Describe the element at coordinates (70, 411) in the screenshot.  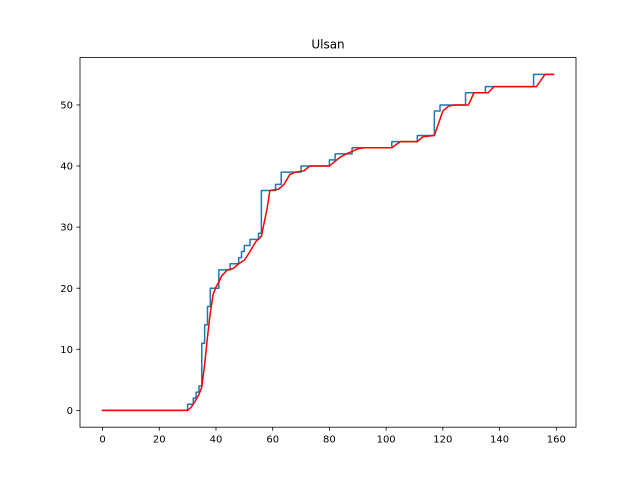
I see `y-tick-label: 0` at that location.